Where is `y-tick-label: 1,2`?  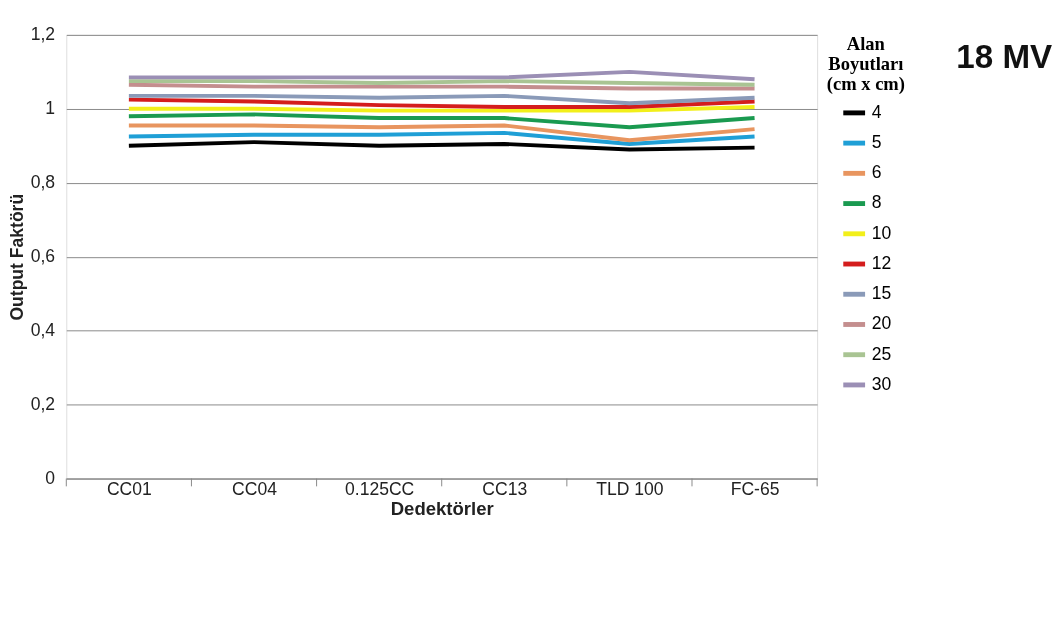 y-tick-label: 1,2 is located at coordinates (43, 34).